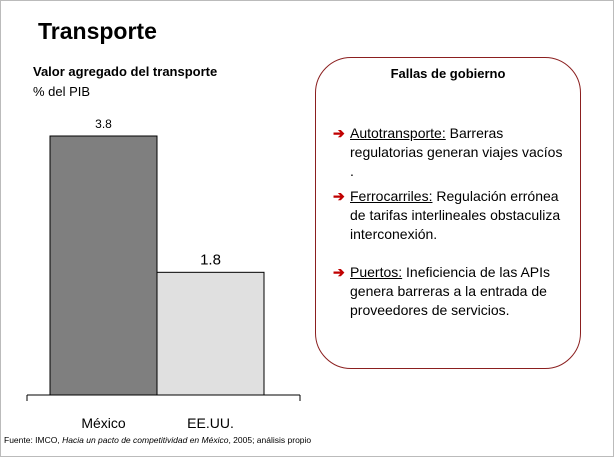  What do you see at coordinates (398, 133) in the screenshot?
I see `item-heading: Autotransporte:` at bounding box center [398, 133].